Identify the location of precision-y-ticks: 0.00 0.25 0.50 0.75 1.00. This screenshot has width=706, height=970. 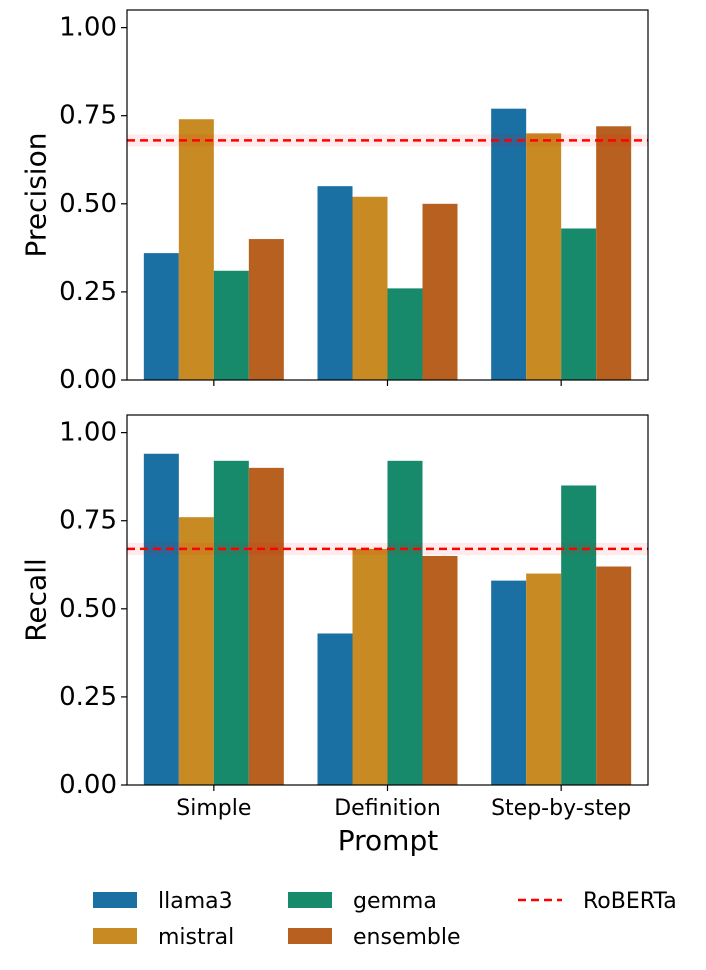
(93, 204).